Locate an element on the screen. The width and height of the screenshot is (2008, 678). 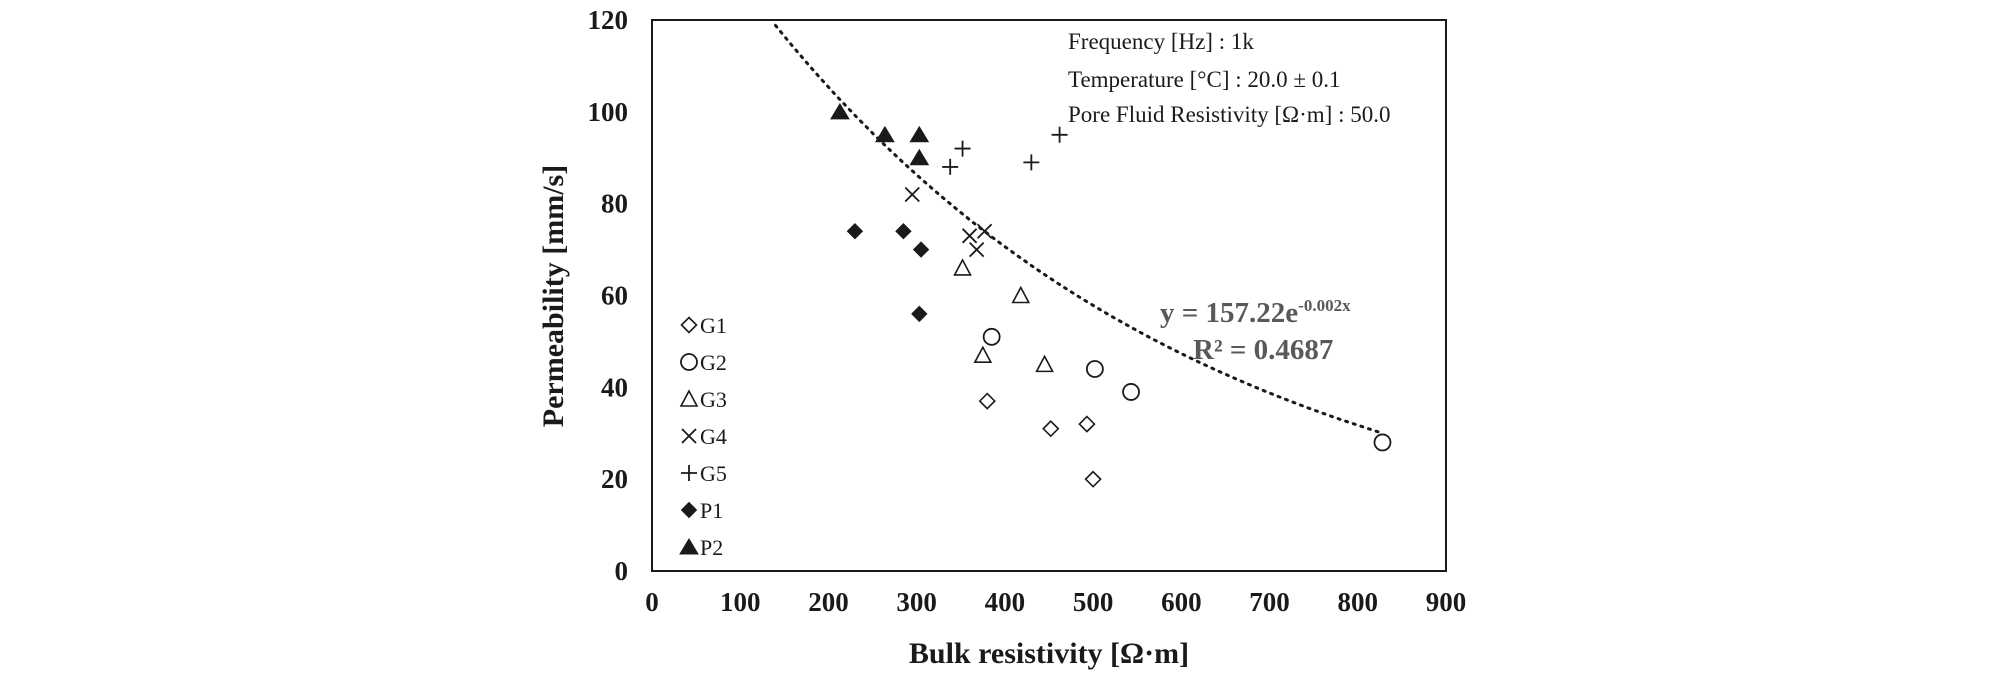
trendline-equation: y = 157.22e-0.002x is located at coordinates (1255, 312).